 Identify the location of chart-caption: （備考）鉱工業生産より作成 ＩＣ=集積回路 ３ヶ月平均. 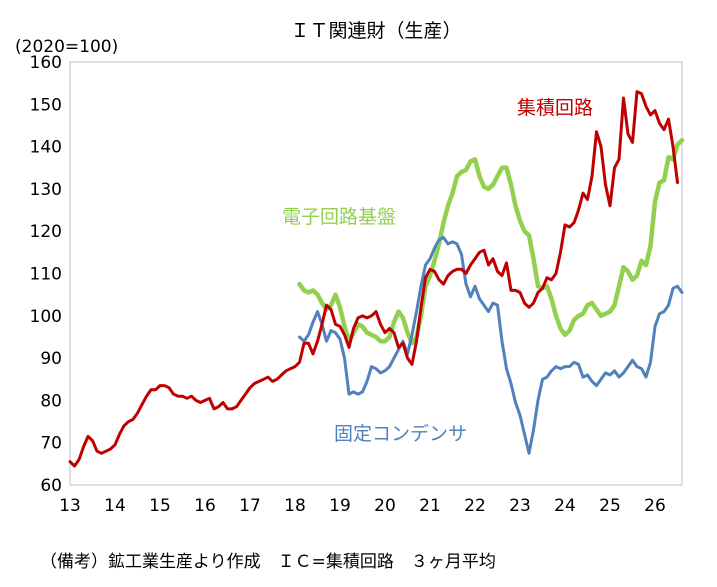
(268, 562).